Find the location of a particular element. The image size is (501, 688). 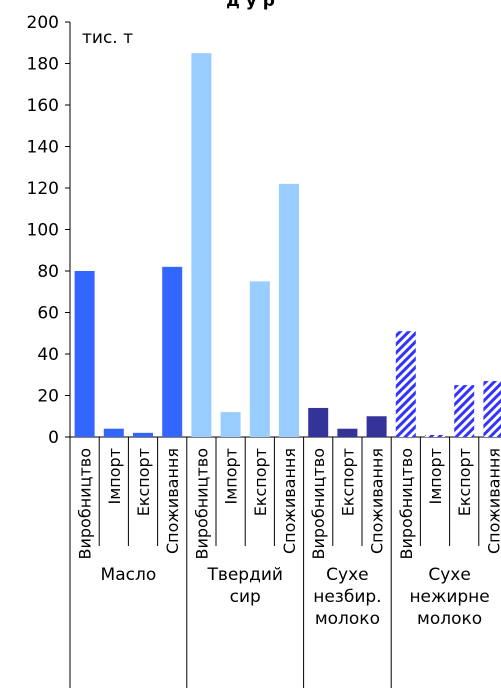

chart-title: д у р is located at coordinates (250, 5).